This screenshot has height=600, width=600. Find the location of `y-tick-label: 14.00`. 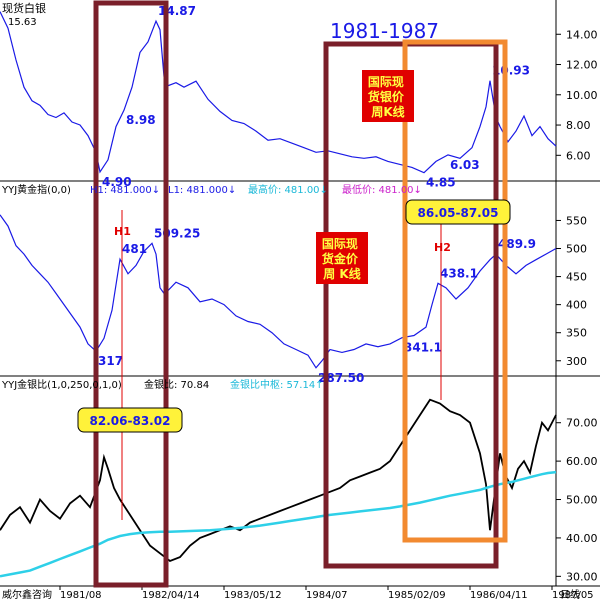

y-tick-label: 14.00 is located at coordinates (582, 34).